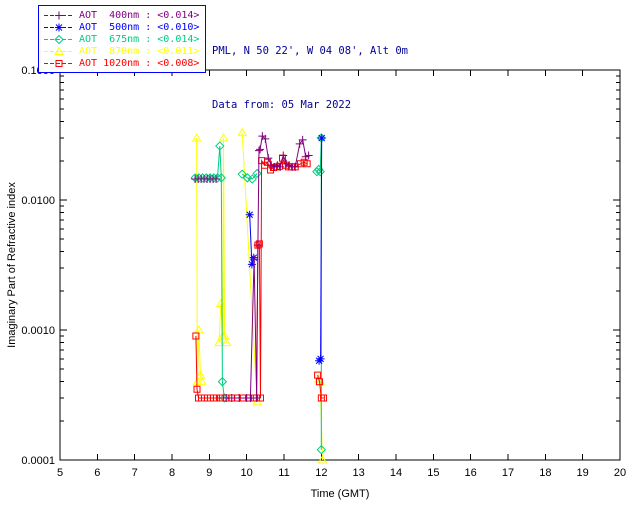 The image size is (640, 512). What do you see at coordinates (97, 473) in the screenshot?
I see `x-tick-label: 6` at bounding box center [97, 473].